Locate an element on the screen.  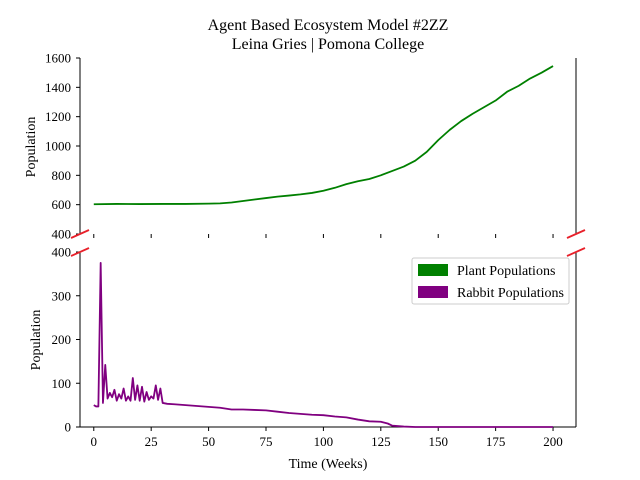
top-y-tick-label: 1000 is located at coordinates (58, 146).